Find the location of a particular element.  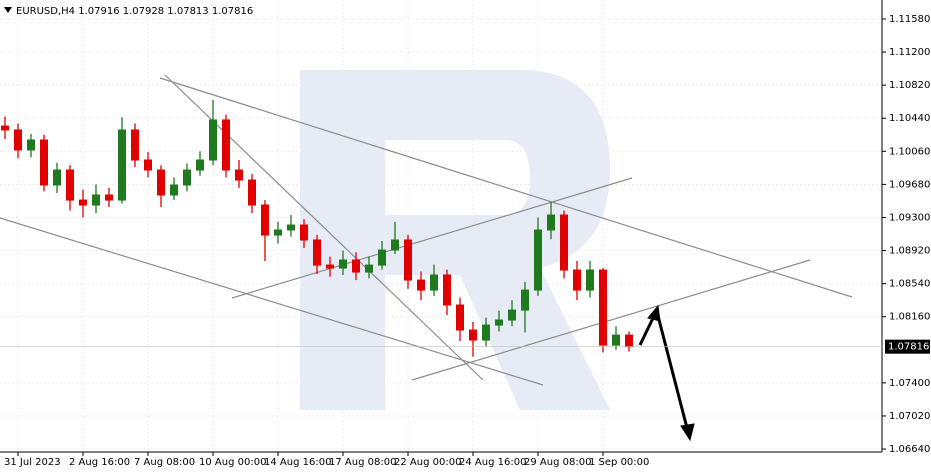

x-tick-label: 1 Sep 00:00 is located at coordinates (619, 462).